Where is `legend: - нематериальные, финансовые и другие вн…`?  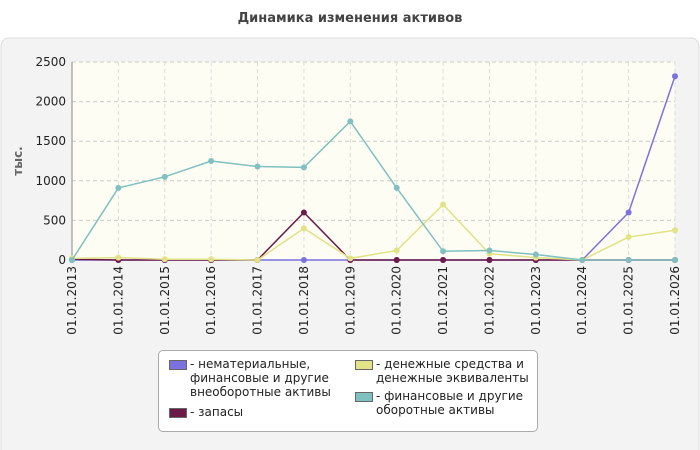
legend: - нематериальные, финансовые и другие вн… is located at coordinates (348, 391).